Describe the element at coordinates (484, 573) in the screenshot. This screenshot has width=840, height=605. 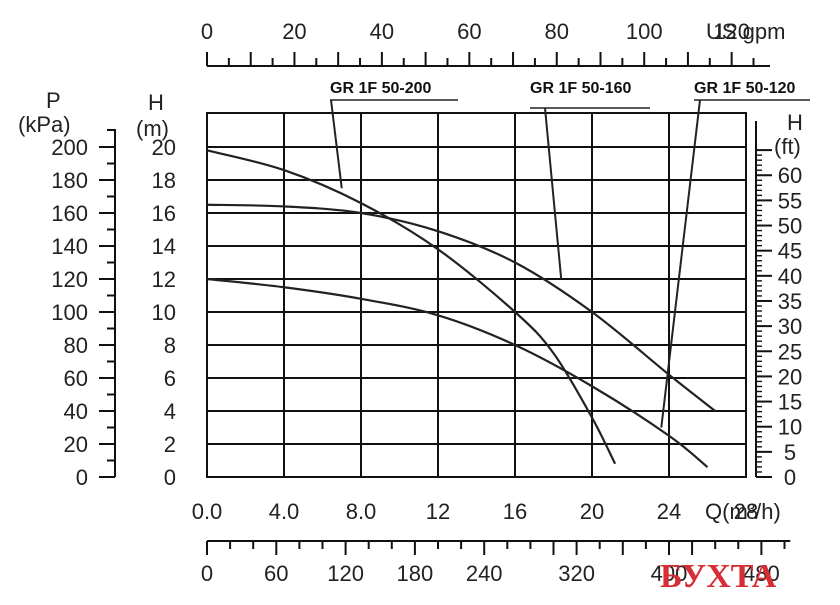
I see `lpm-tick-label: 240` at that location.